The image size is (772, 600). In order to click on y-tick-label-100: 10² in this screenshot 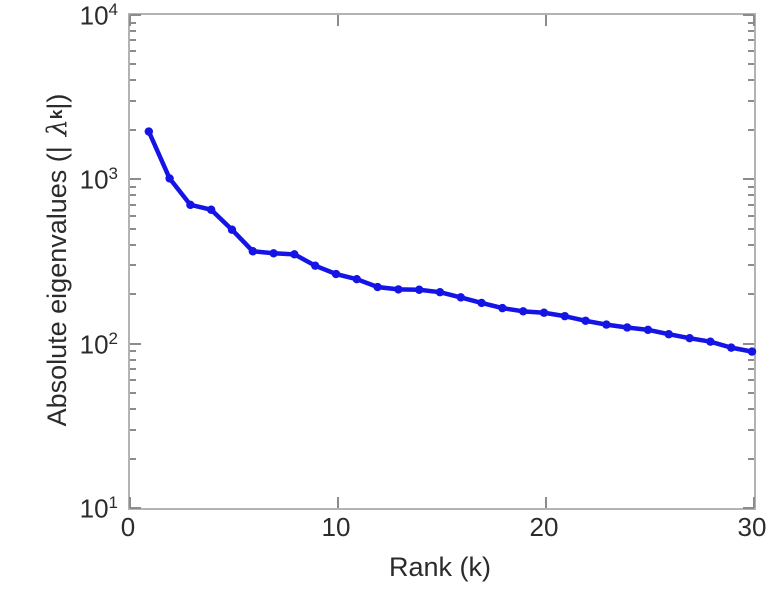, I will do `click(98, 344)`.